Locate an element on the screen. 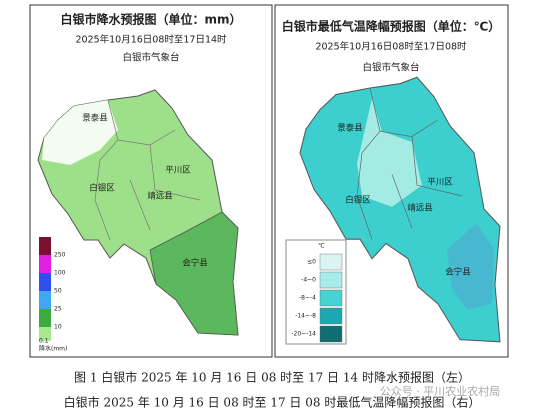 This screenshot has width=545, height=416. left-title: 白银市降水预报图（单位：mm） is located at coordinates (150, 19).